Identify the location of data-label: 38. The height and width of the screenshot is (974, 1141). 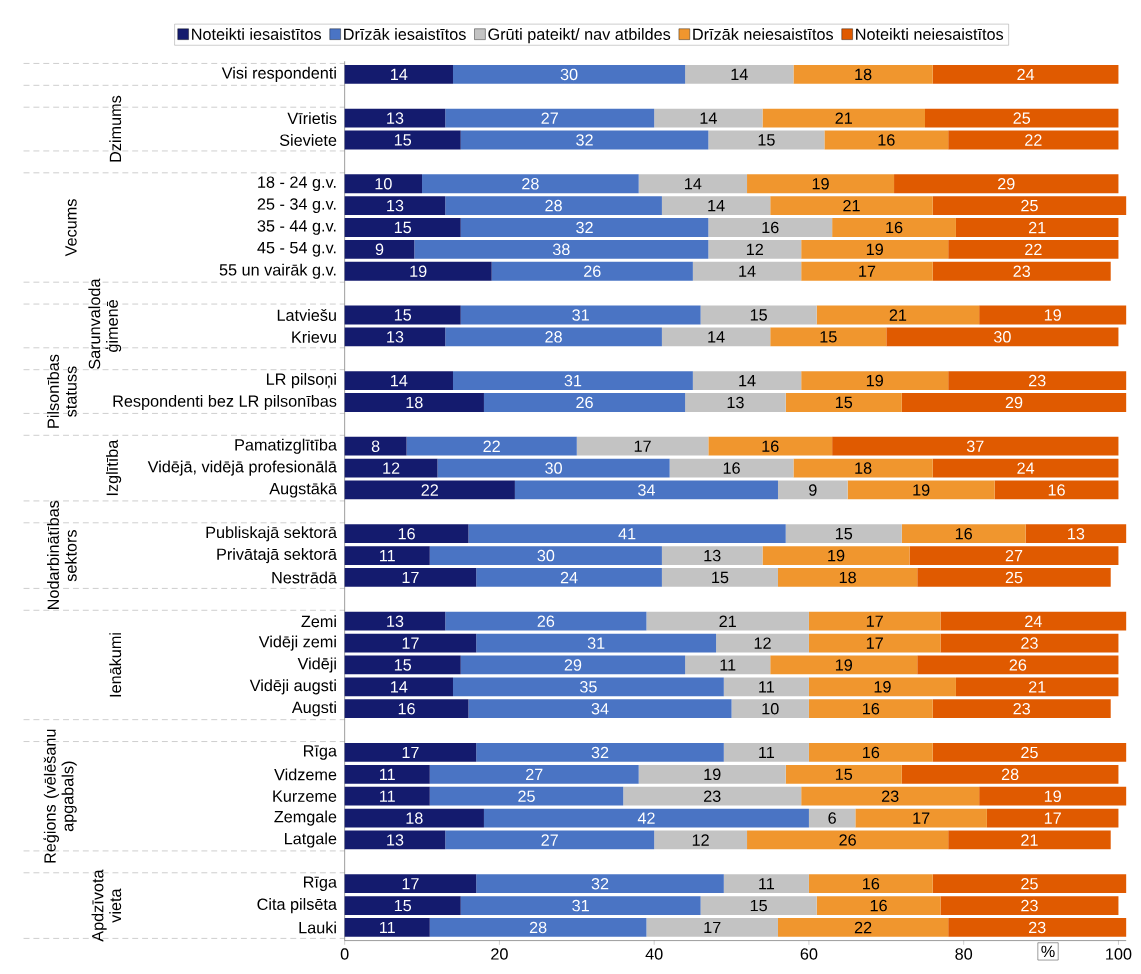
(561, 249).